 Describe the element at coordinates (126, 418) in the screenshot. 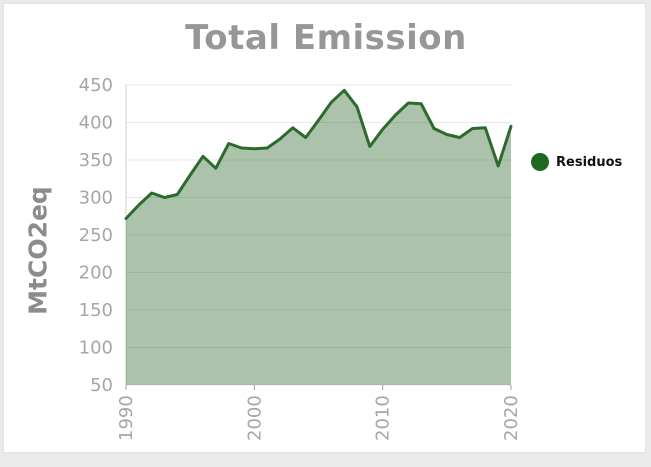

I see `x-tick-label: 1990` at that location.